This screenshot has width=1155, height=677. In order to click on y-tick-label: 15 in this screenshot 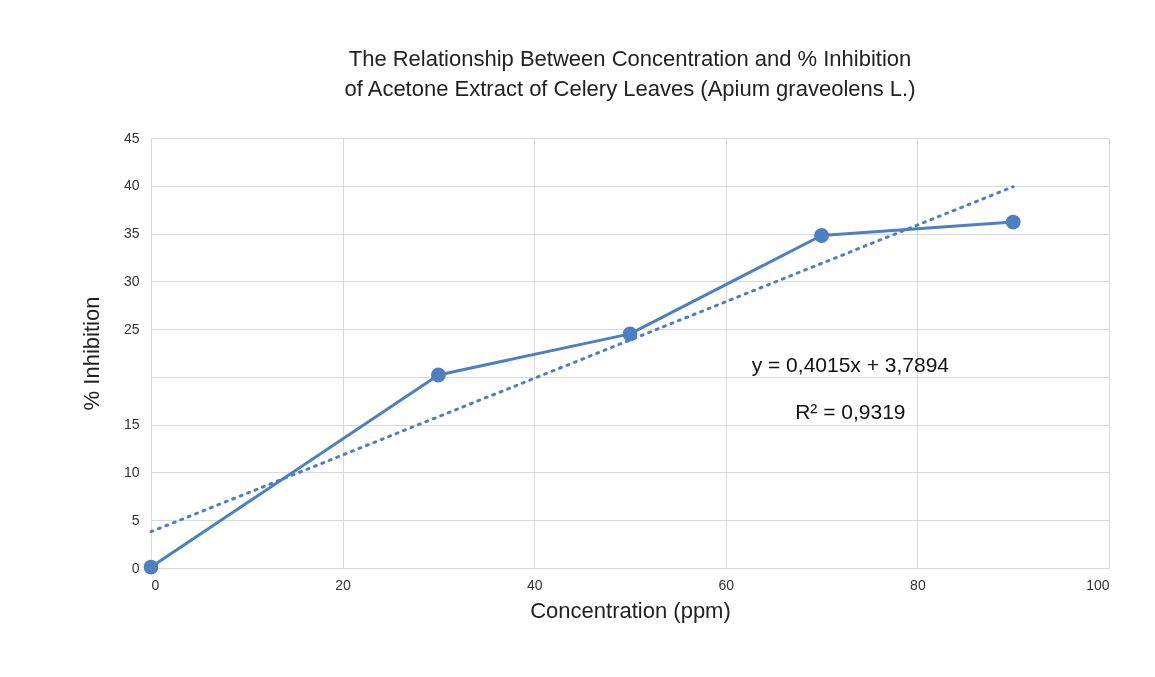, I will do `click(131, 424)`.